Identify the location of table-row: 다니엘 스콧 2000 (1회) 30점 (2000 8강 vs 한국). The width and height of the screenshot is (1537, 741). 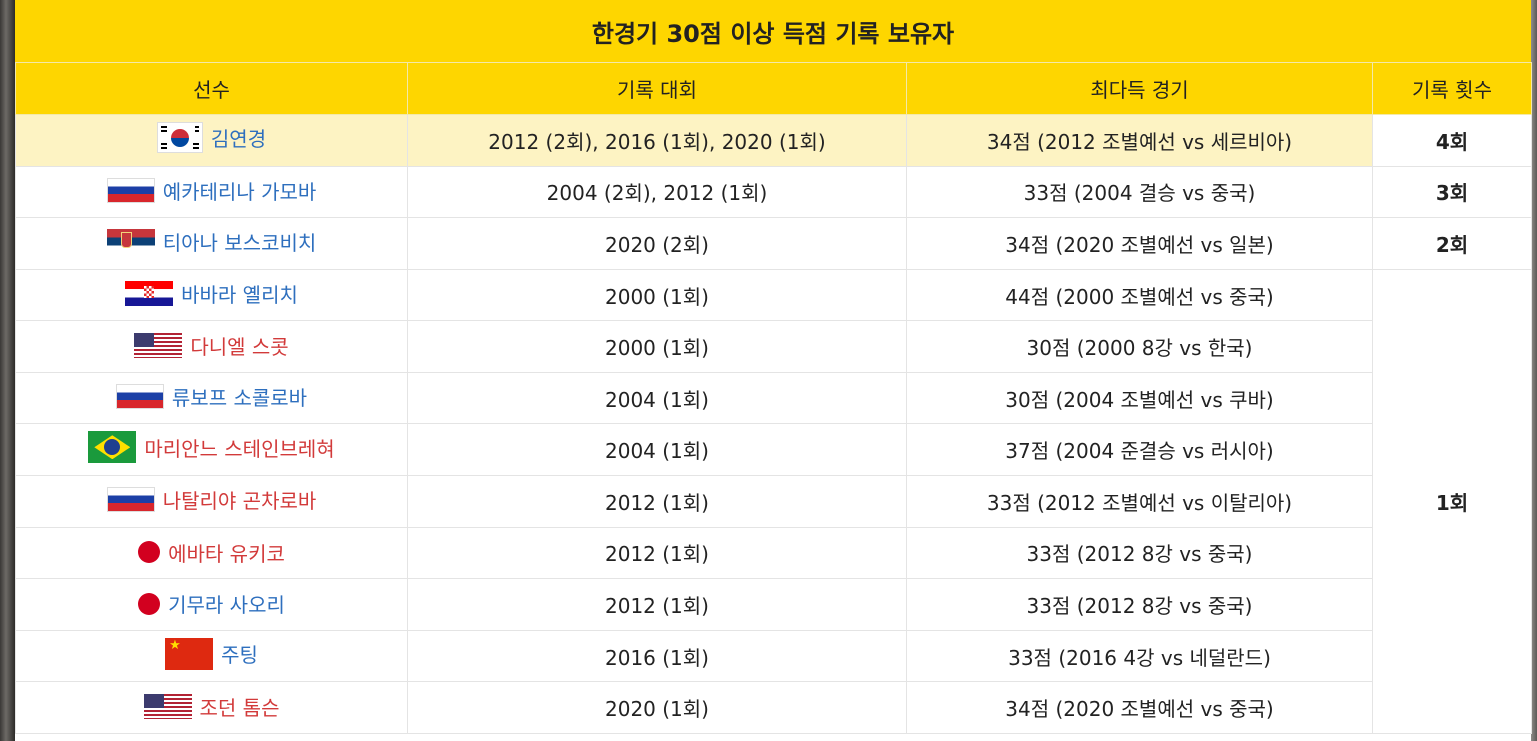
(773, 346).